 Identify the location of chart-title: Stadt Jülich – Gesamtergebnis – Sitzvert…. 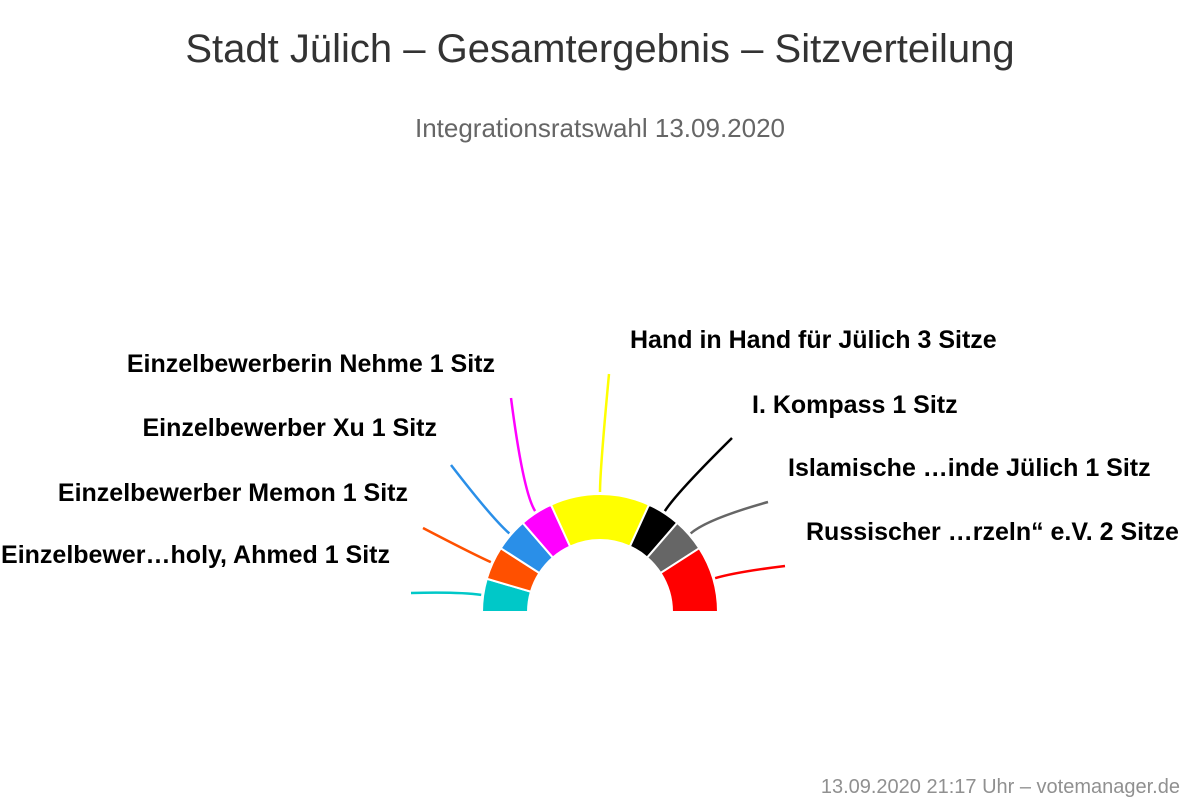
(599, 49).